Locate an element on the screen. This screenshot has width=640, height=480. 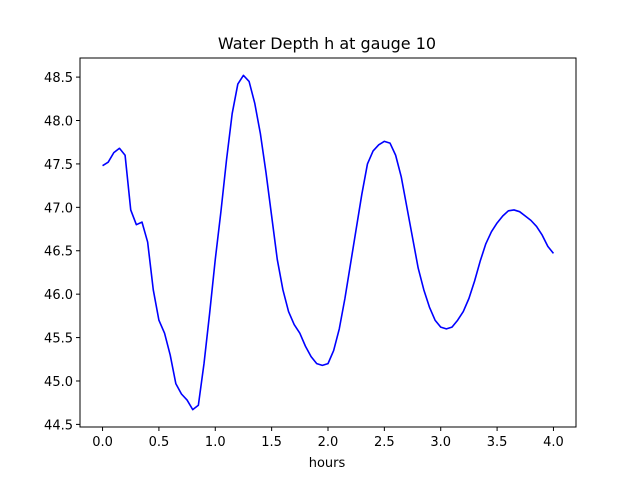
y-tick-label: 48.0 is located at coordinates (58, 122).